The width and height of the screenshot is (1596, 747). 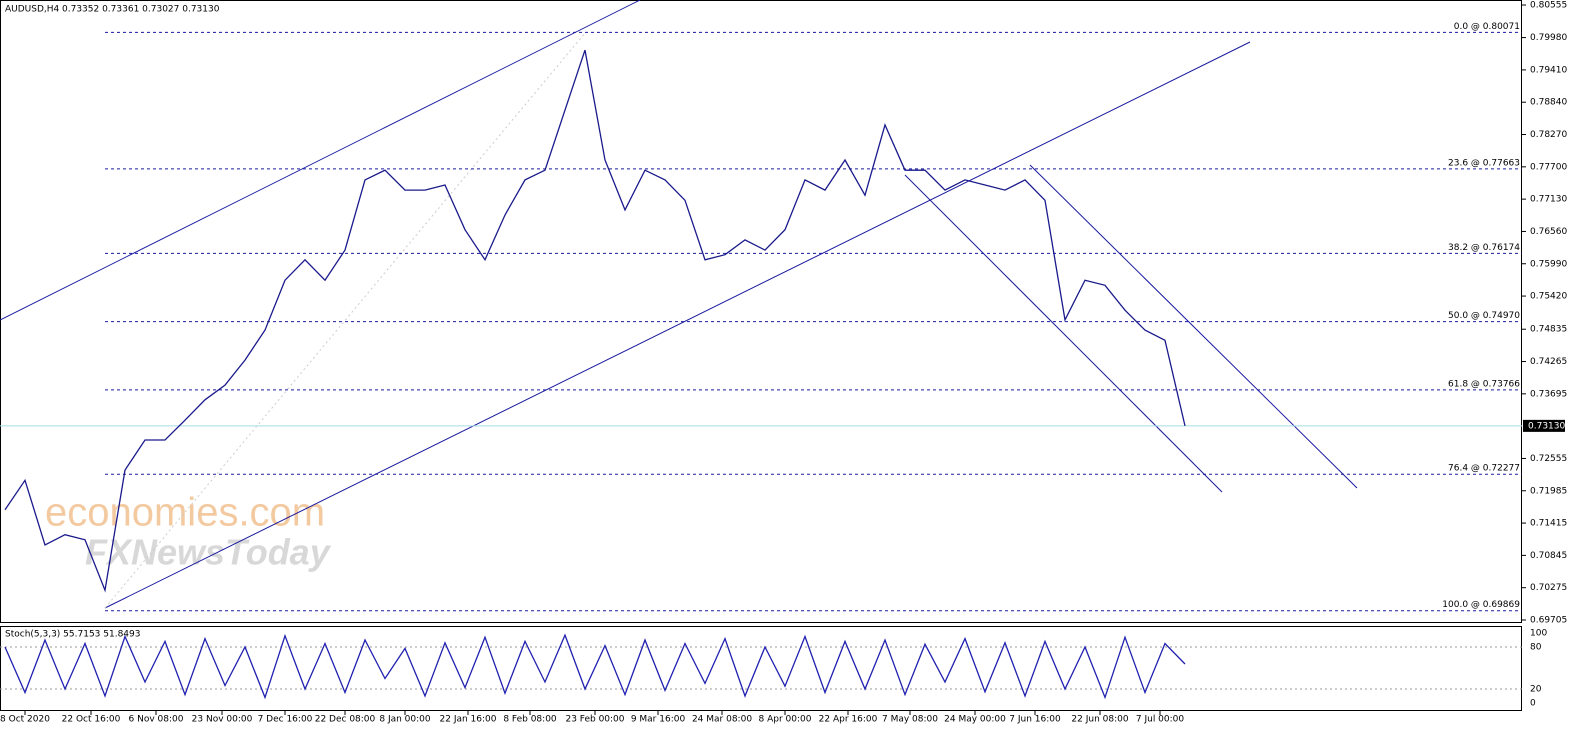 I want to click on current-price-box, so click(x=1544, y=425).